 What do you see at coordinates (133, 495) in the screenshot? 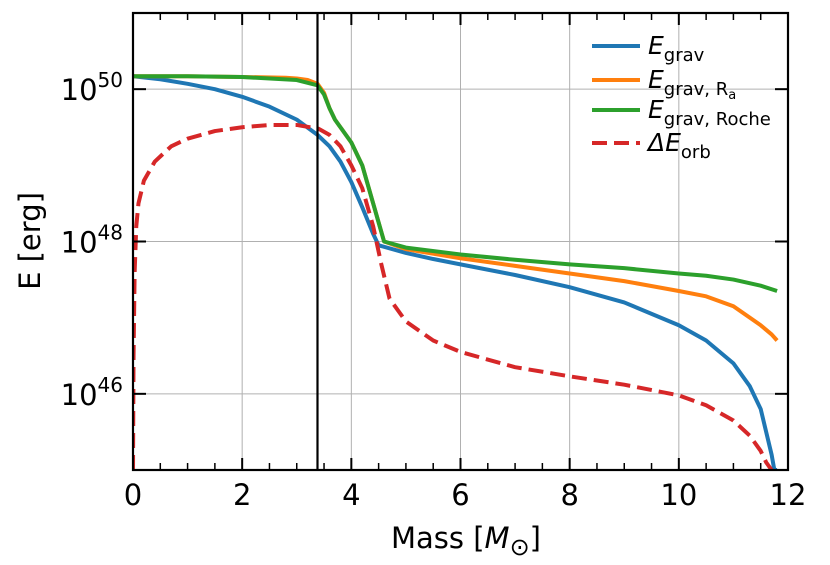
I see `x-tick-label: 0` at bounding box center [133, 495].